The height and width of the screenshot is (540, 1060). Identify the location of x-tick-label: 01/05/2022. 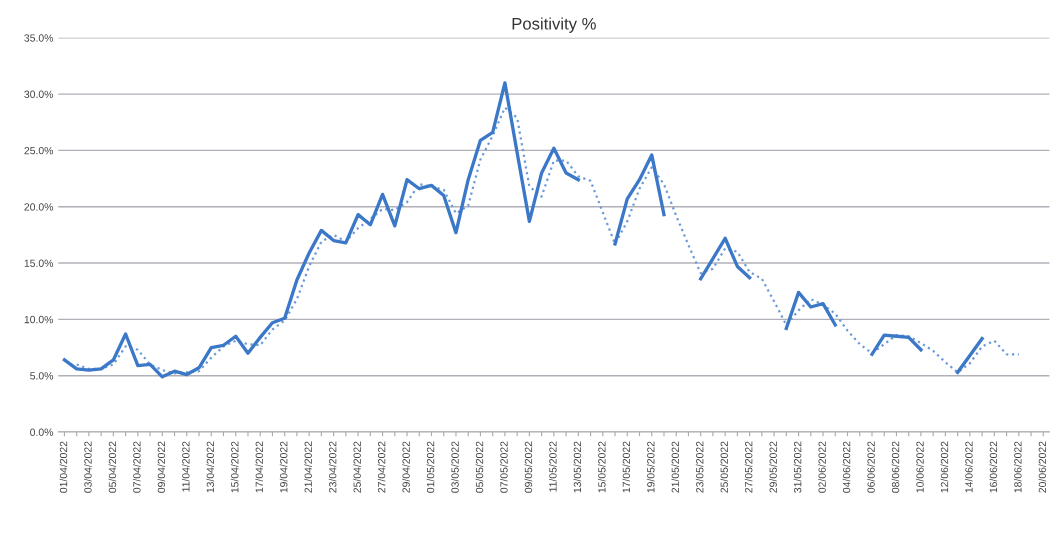
(430, 467).